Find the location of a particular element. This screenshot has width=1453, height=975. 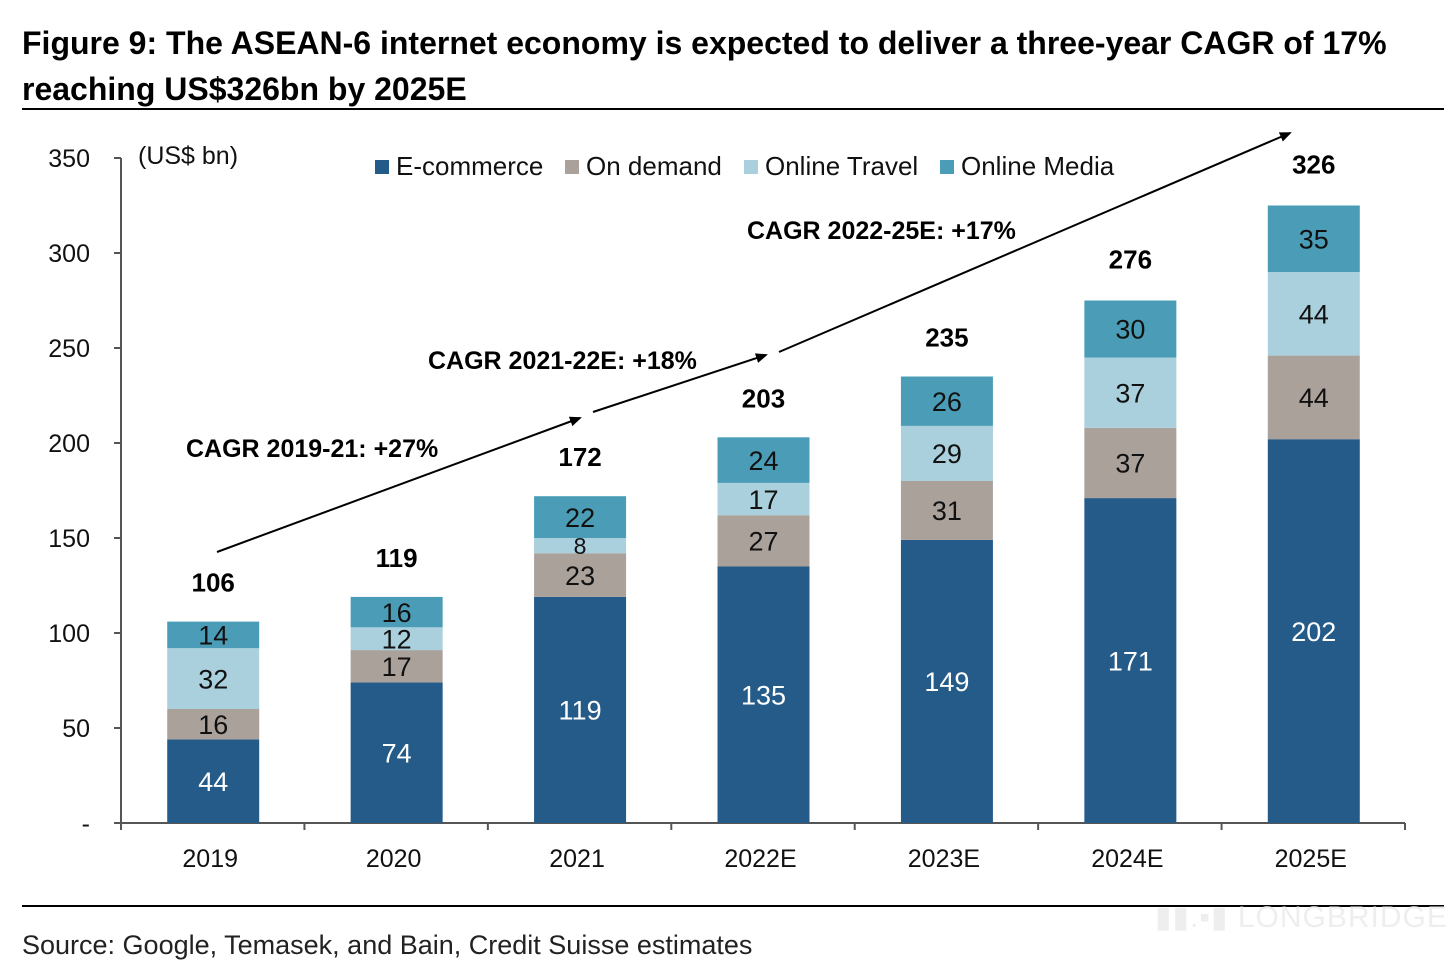

cagr-annotation: CAGR 2021-22E: +18% is located at coordinates (562, 361).